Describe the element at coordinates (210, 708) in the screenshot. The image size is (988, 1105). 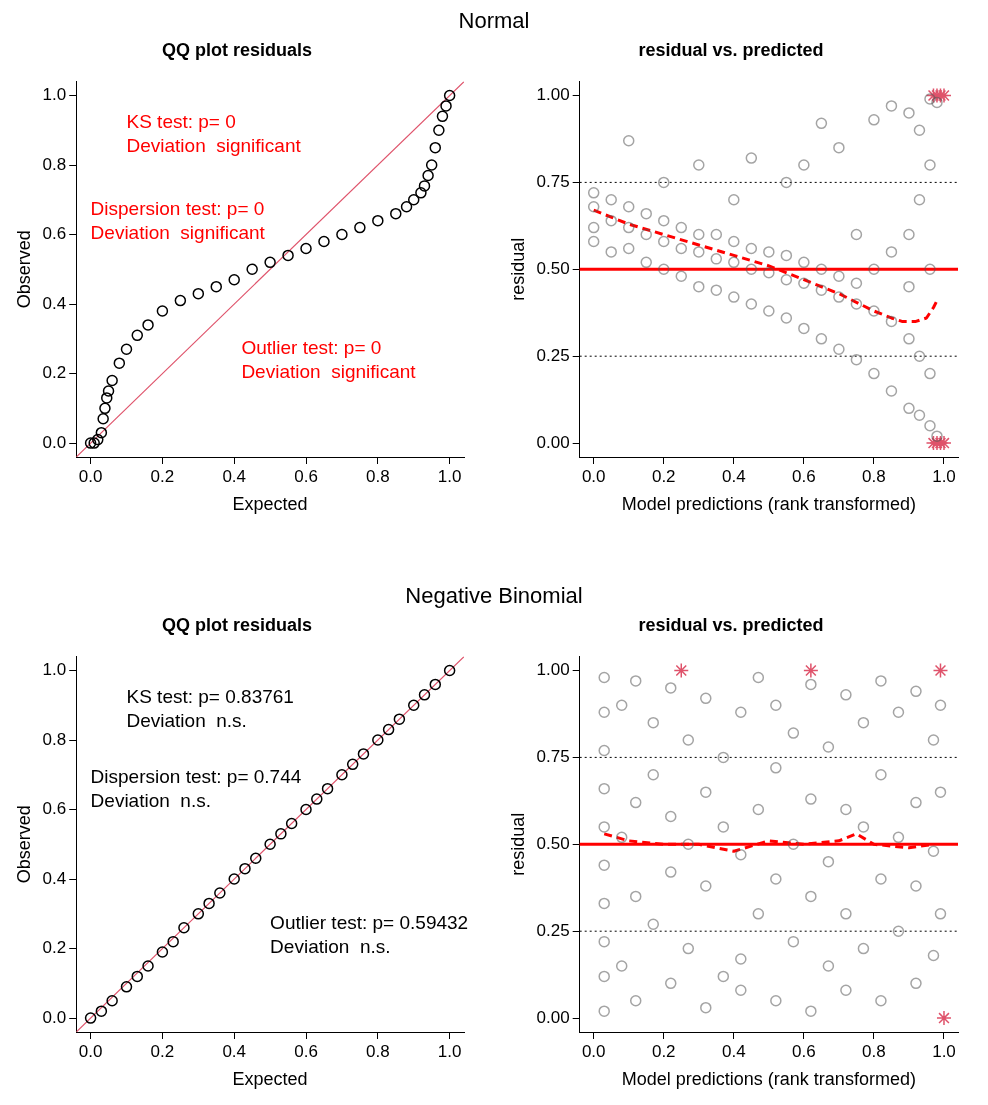
I see `annotation: KS test: p= 0.83761 Deviation n.s.` at that location.